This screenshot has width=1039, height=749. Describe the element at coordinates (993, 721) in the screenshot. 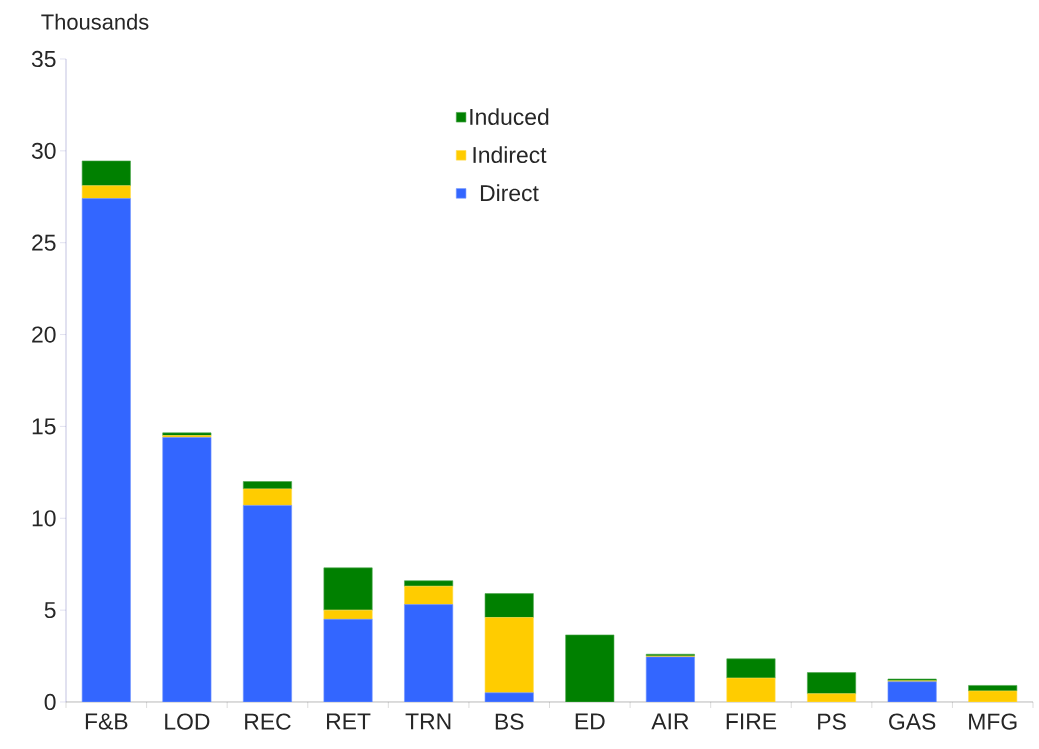

I see `x-tick-label: MFG` at that location.